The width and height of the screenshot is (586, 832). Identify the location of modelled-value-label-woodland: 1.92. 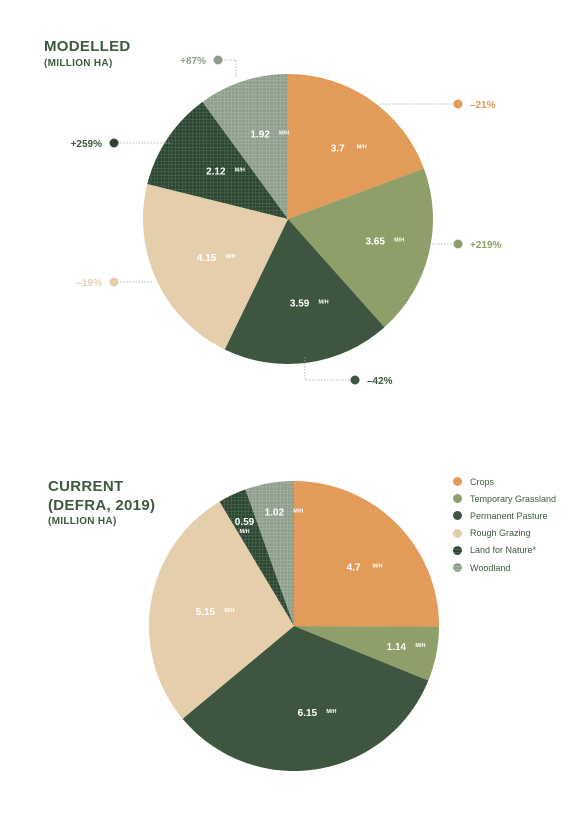
(260, 135).